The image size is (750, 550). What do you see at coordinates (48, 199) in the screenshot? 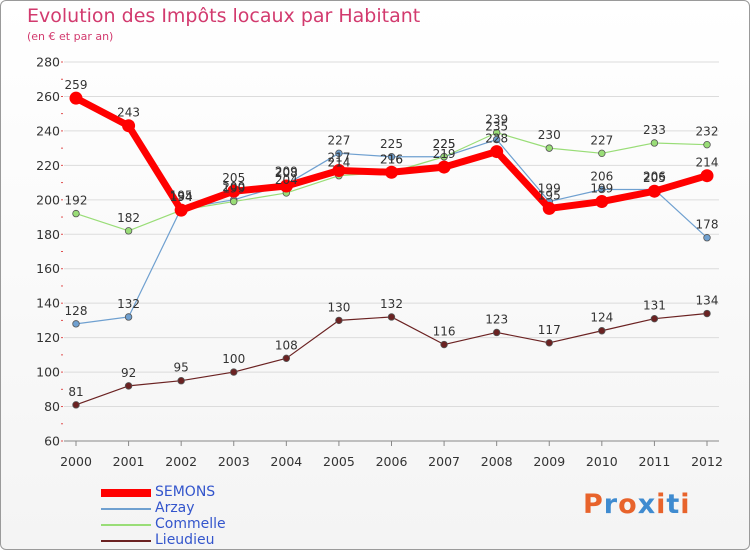
I see `y-tick-label: 200` at bounding box center [48, 199].